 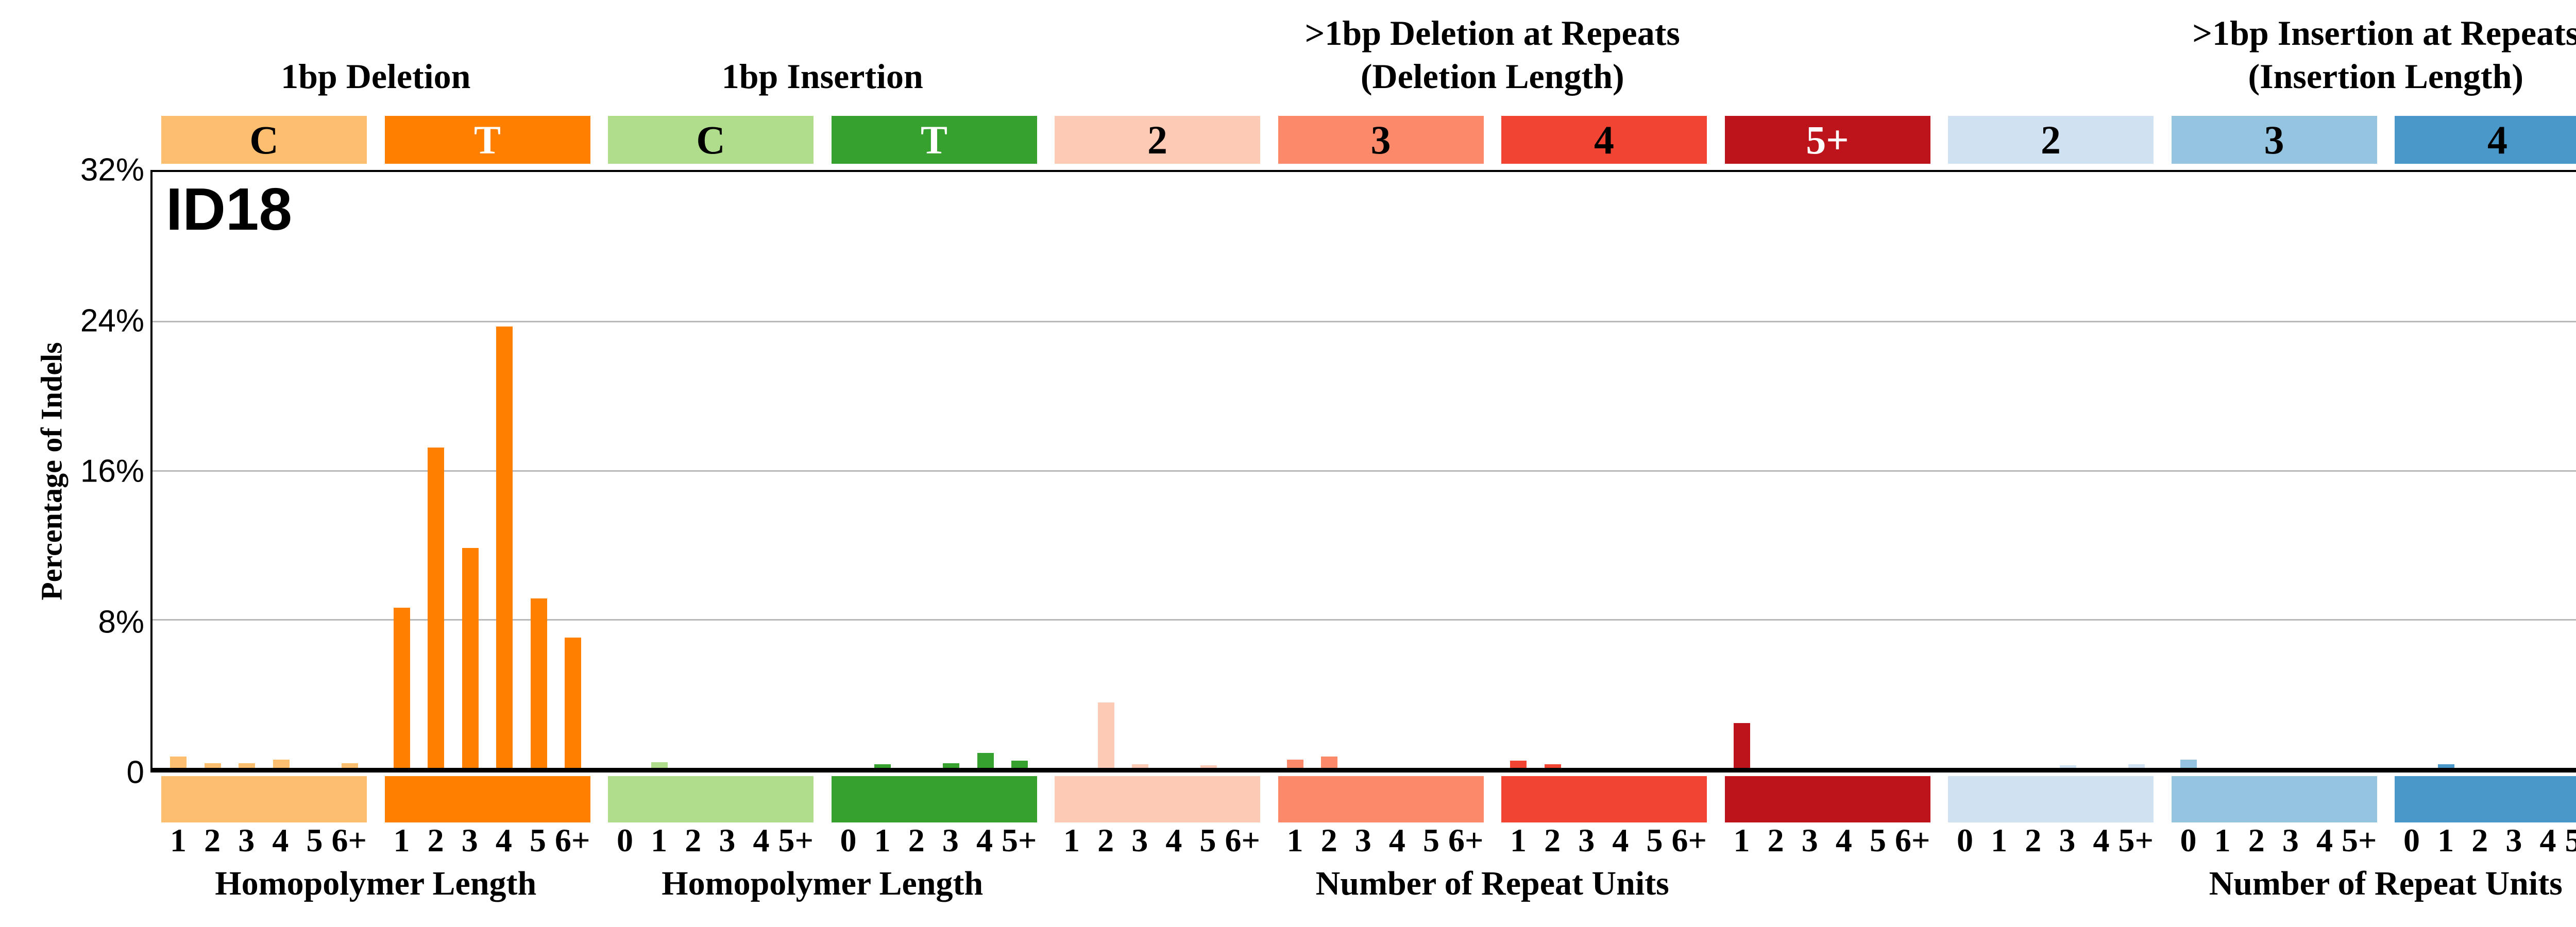 I want to click on slot-1bp-deletion-T-6+, so click(x=573, y=470).